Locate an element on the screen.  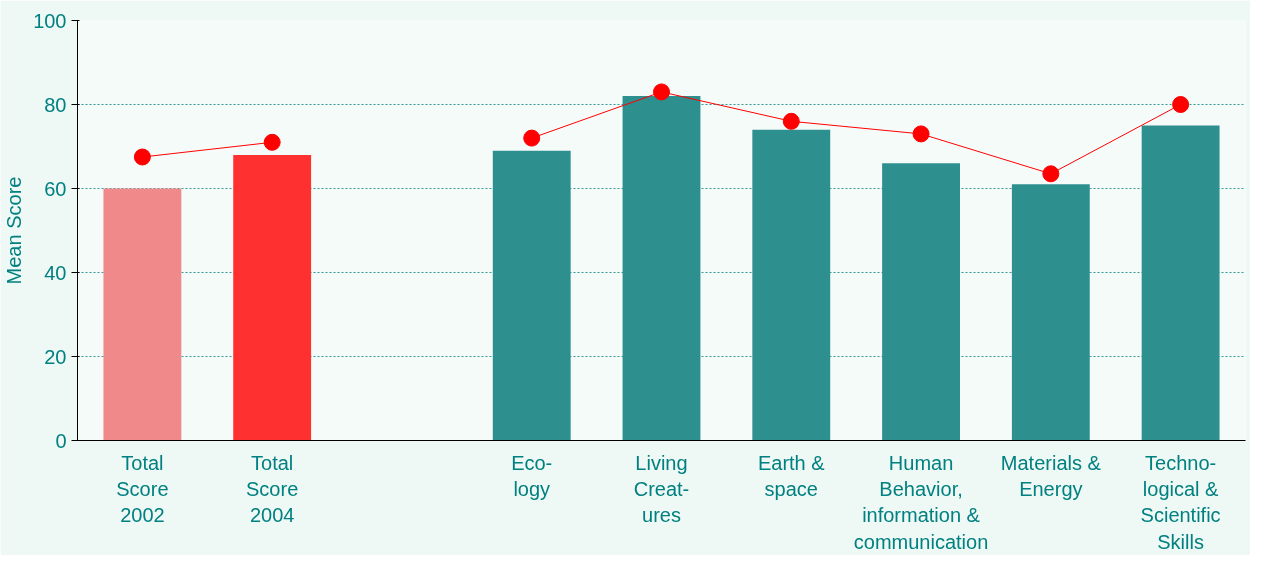
x-tick-label: Eco- logy is located at coordinates (532, 475).